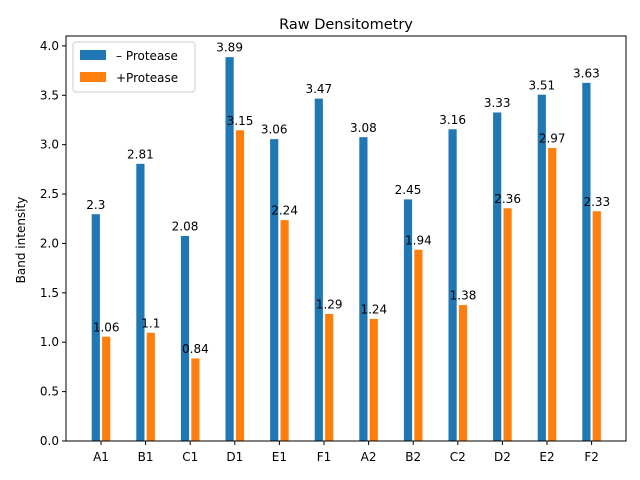  I want to click on x-tick-label-f1: F1, so click(324, 457).